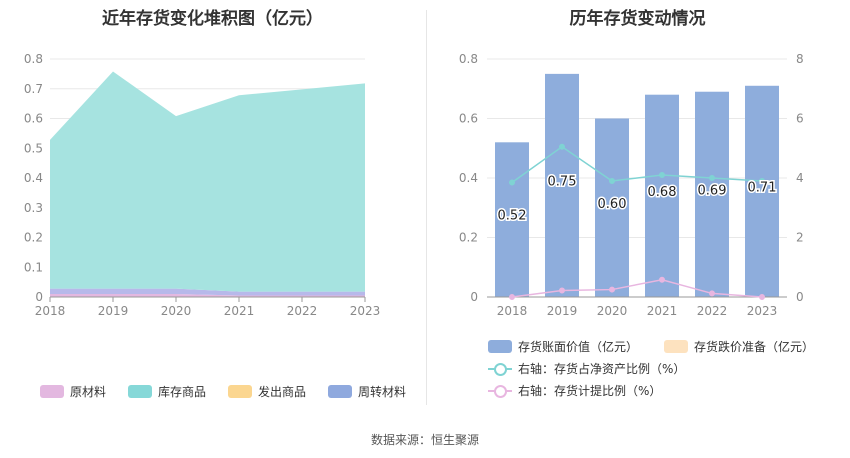  What do you see at coordinates (468, 59) in the screenshot?
I see `y-left-tick-label: 0.8` at bounding box center [468, 59].